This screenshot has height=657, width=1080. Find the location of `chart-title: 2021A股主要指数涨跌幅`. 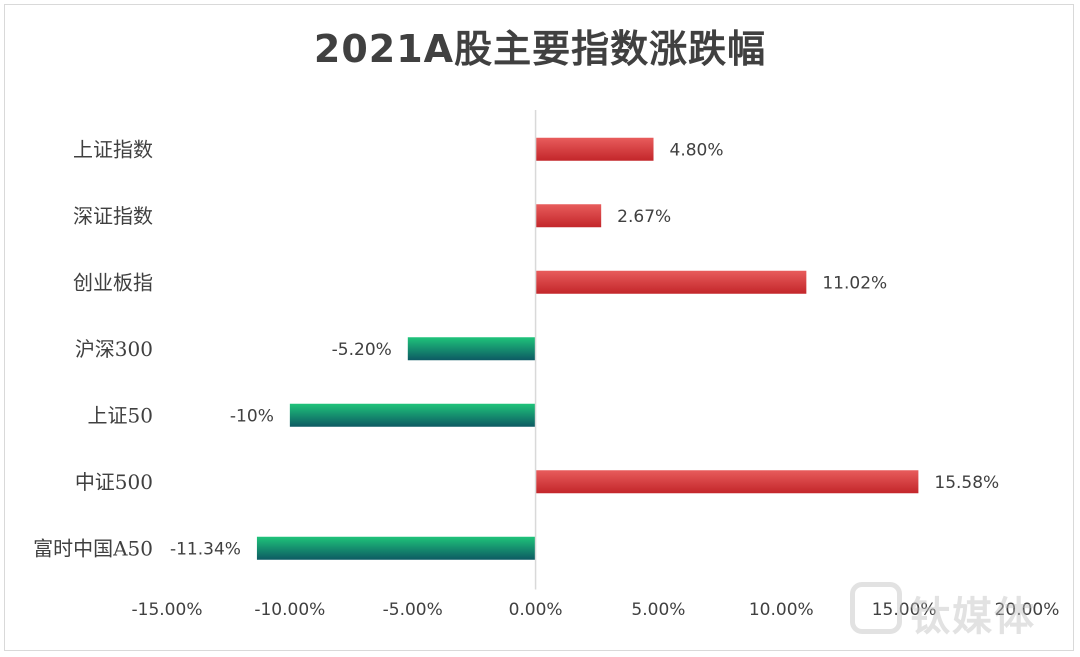

chart-title: 2021A股主要指数涨跌幅 is located at coordinates (540, 49).